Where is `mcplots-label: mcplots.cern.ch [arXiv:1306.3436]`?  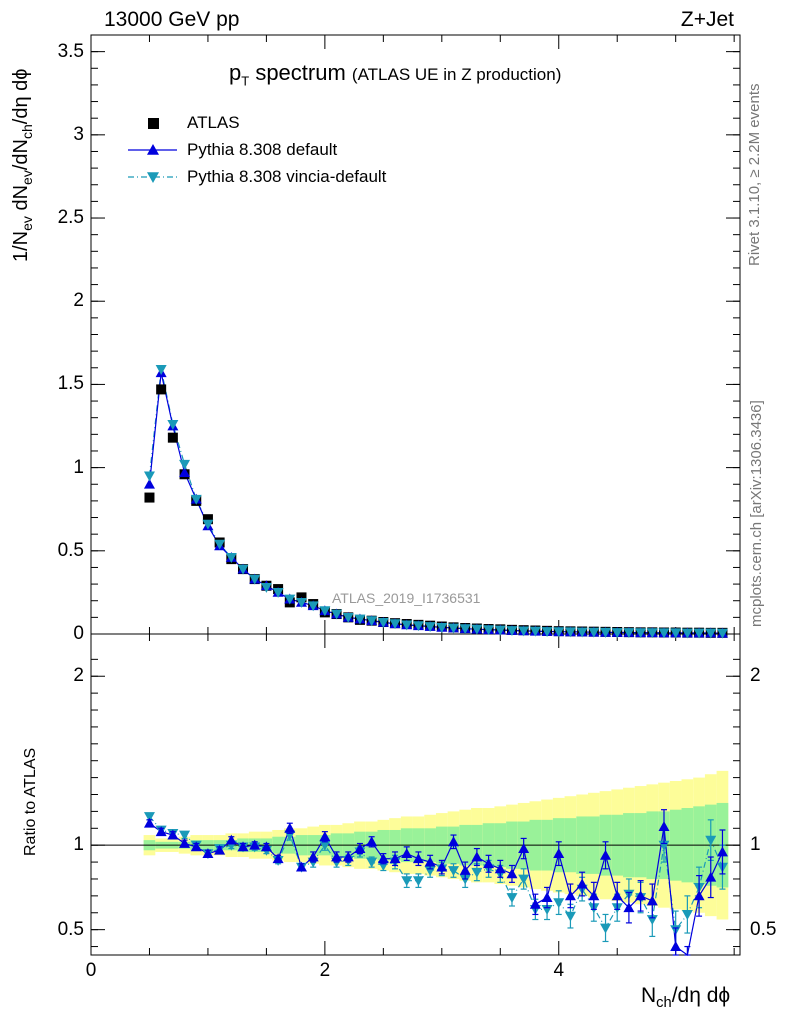
mcplots-label: mcplots.cern.ch [arXiv:1306.3436] is located at coordinates (756, 513).